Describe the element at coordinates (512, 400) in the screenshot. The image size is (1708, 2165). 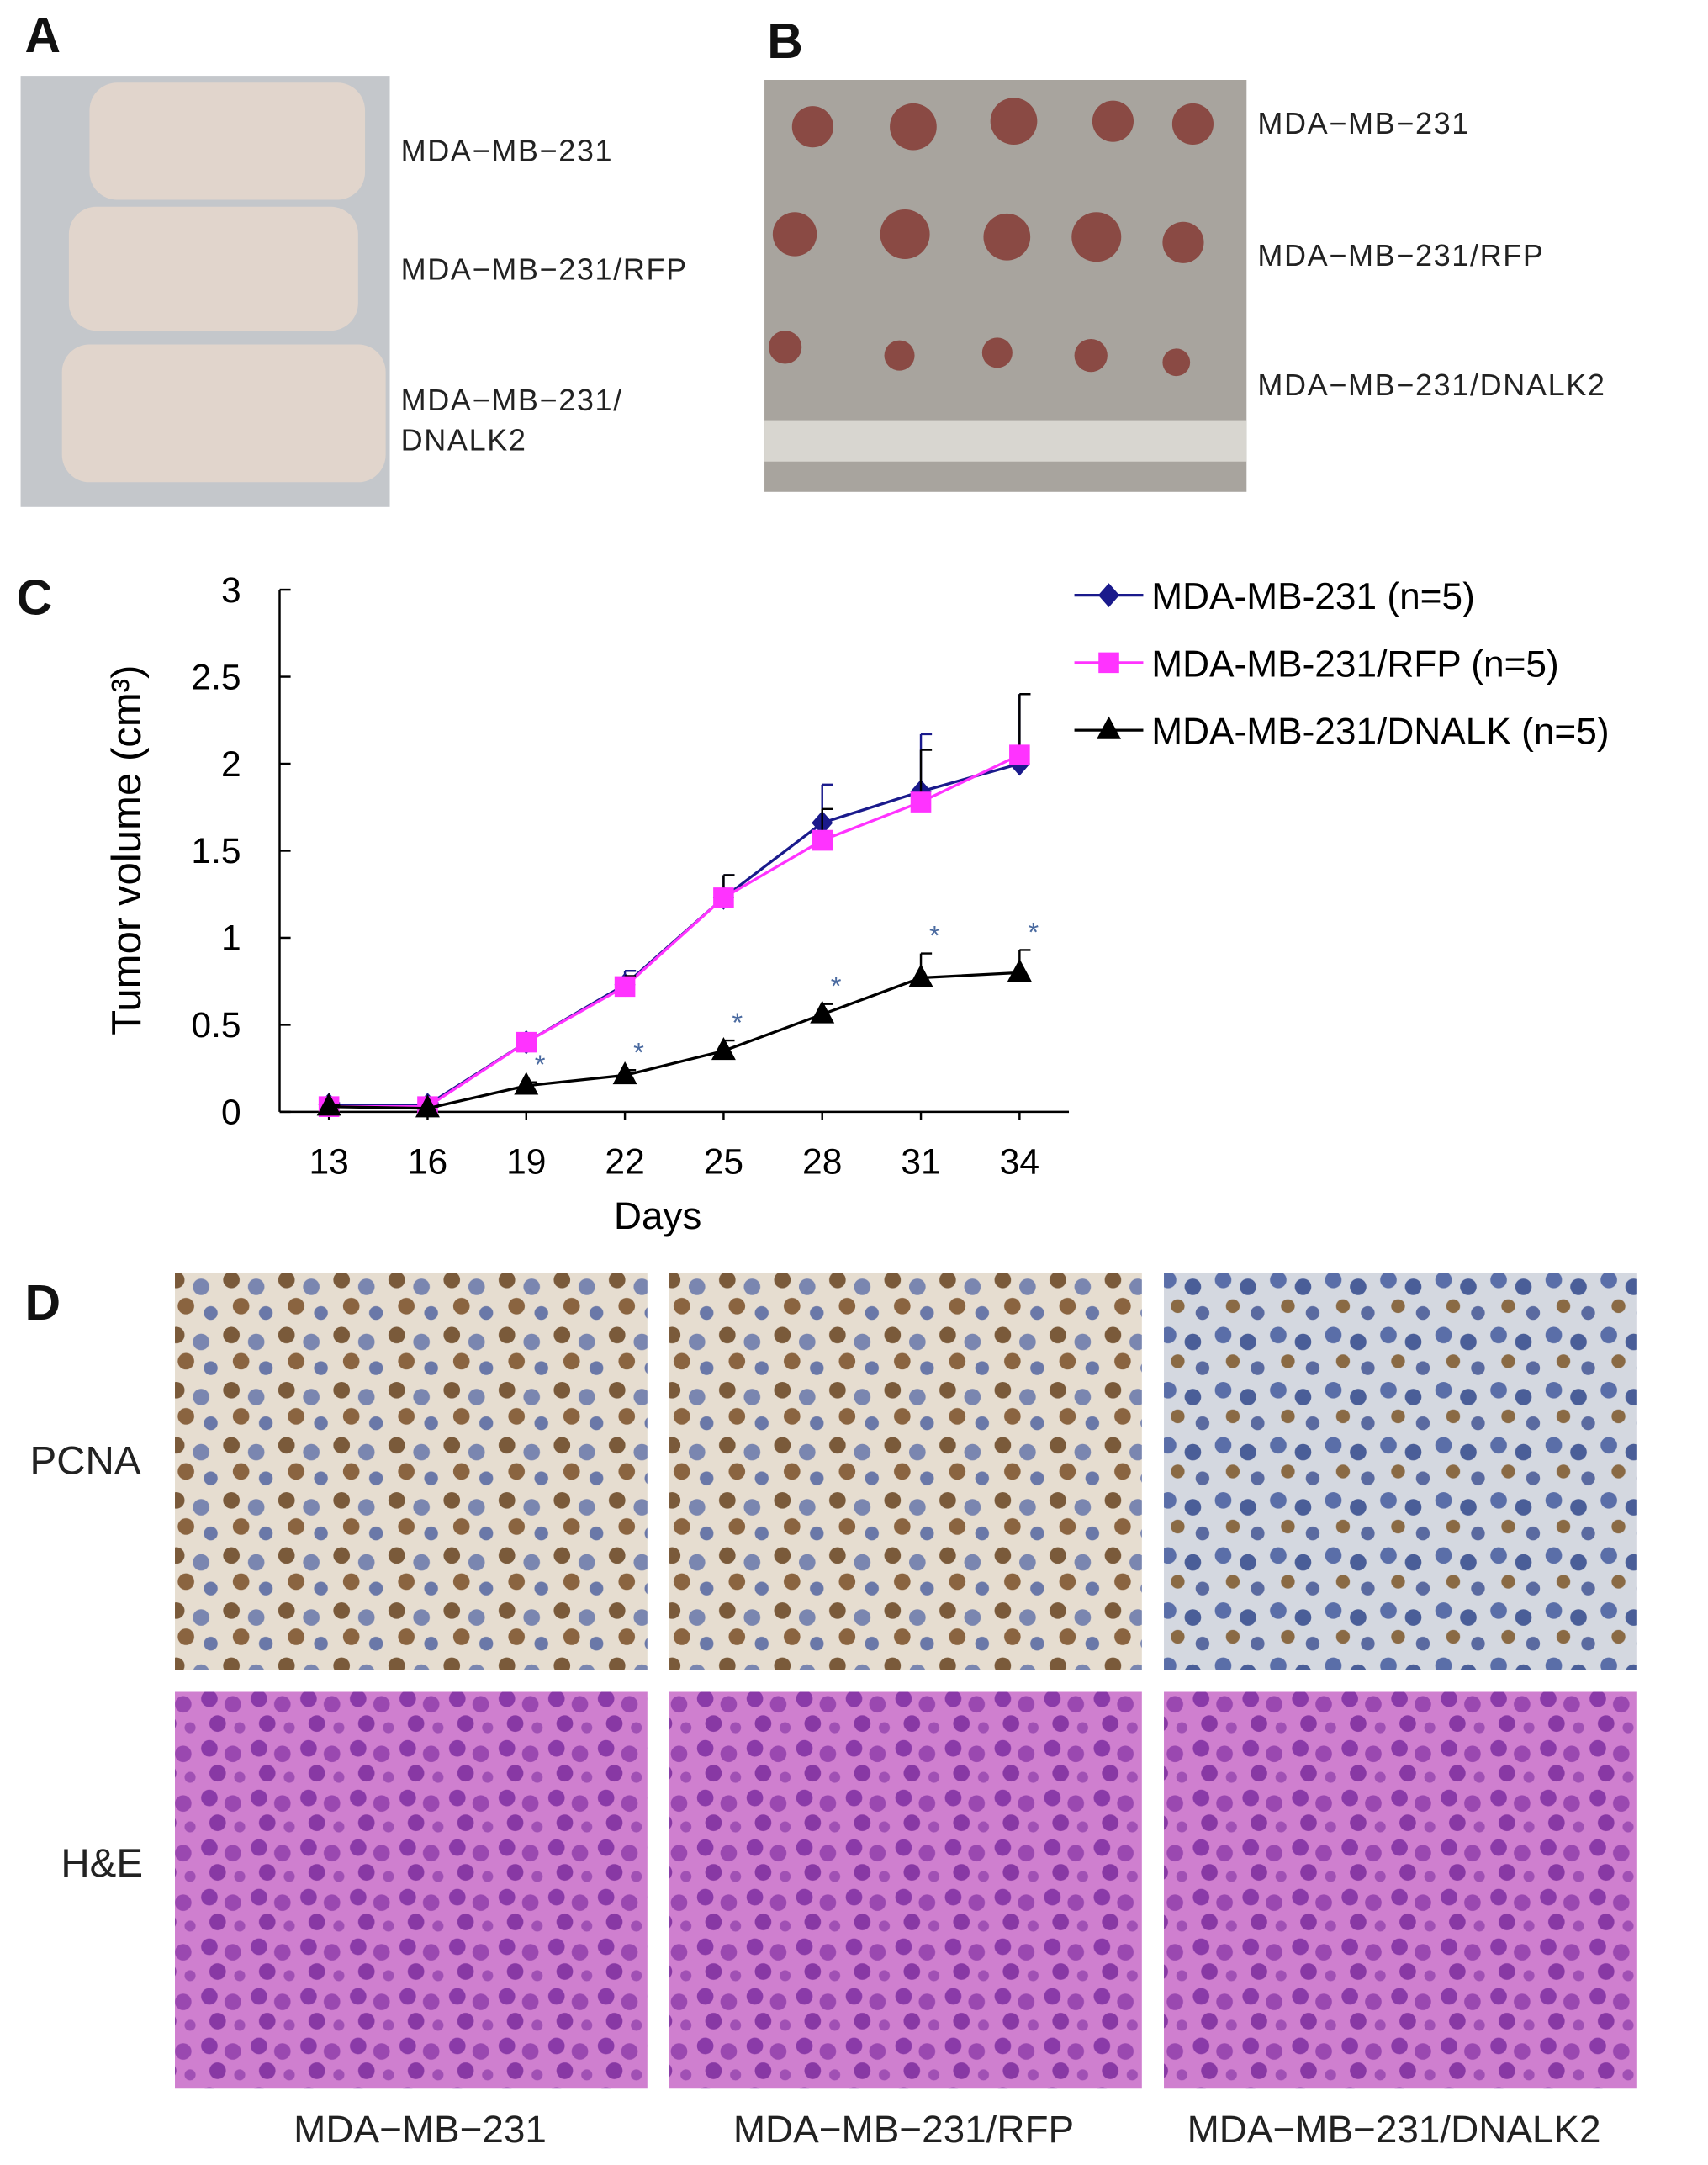
I see `group-label: MDA−MB−231/` at that location.